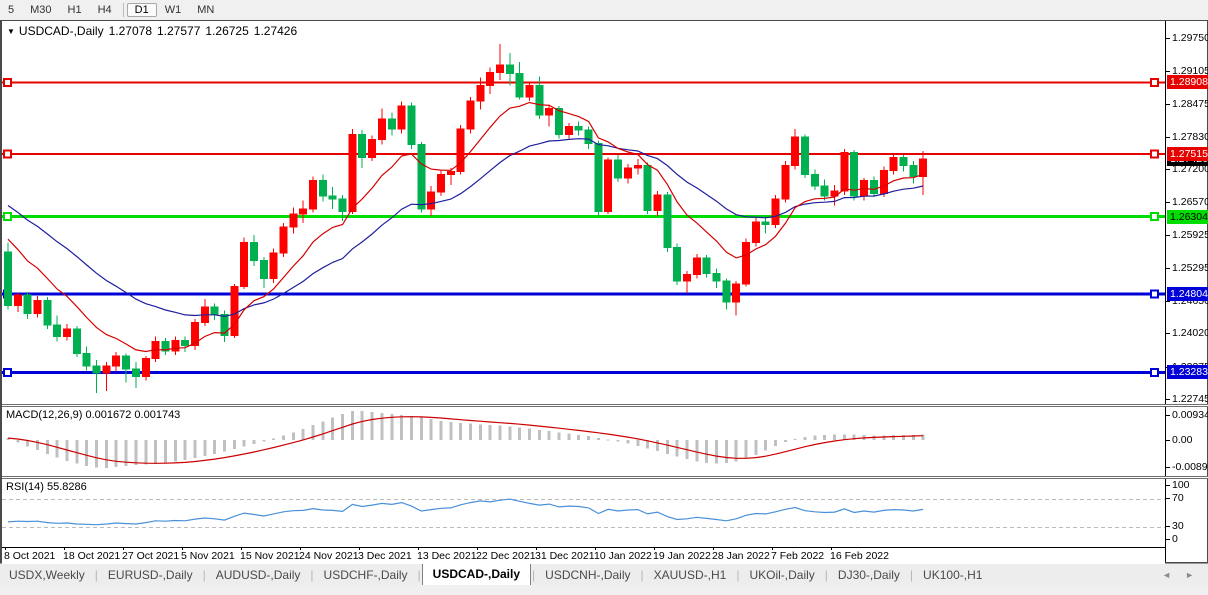  What do you see at coordinates (1189, 575) in the screenshot?
I see `tab-scroll-right-icon: ►` at bounding box center [1189, 575].